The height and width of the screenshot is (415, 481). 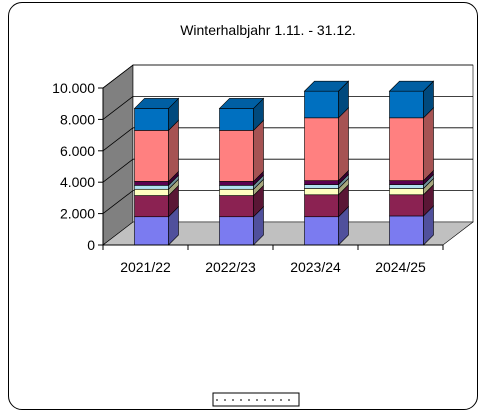 What do you see at coordinates (273, 259) in the screenshot?
I see `x-axis: 2021/22 2022/23 2023/24 2024/25` at bounding box center [273, 259].